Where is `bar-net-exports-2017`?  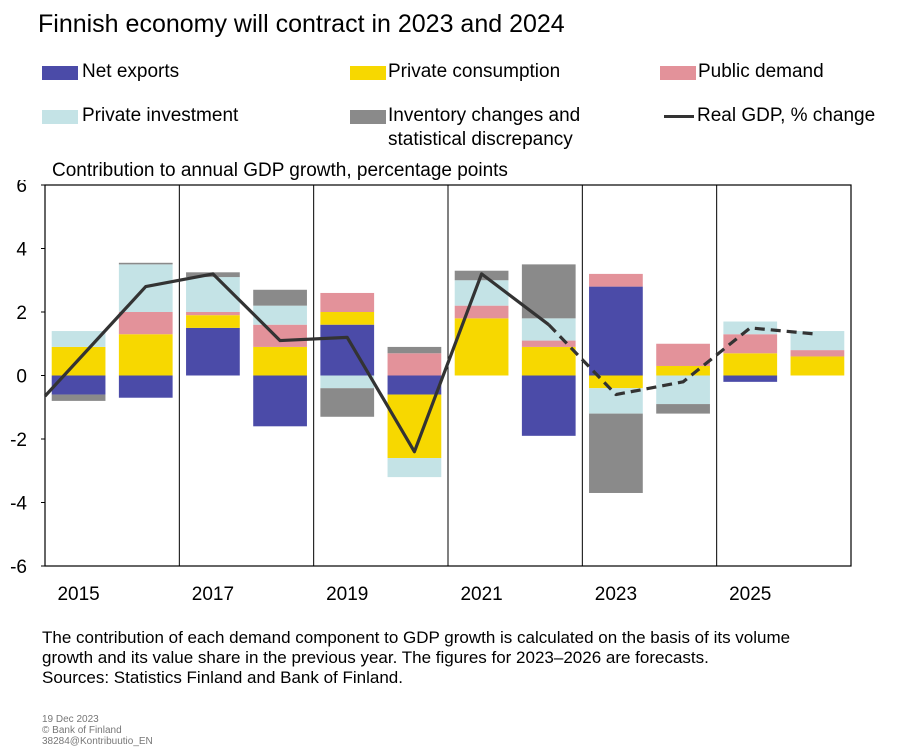
bar-net-exports-2017 is located at coordinates (213, 351).